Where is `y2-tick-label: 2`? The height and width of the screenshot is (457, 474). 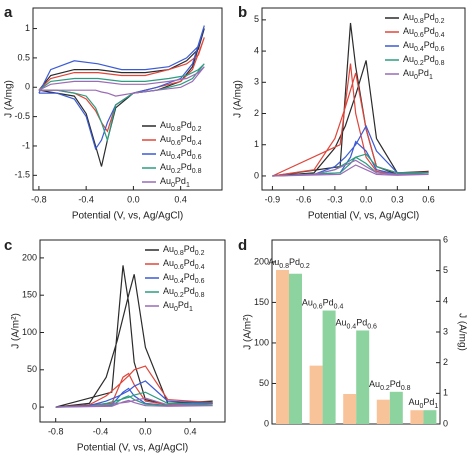
y2-tick-label: 2 is located at coordinates (445, 362).